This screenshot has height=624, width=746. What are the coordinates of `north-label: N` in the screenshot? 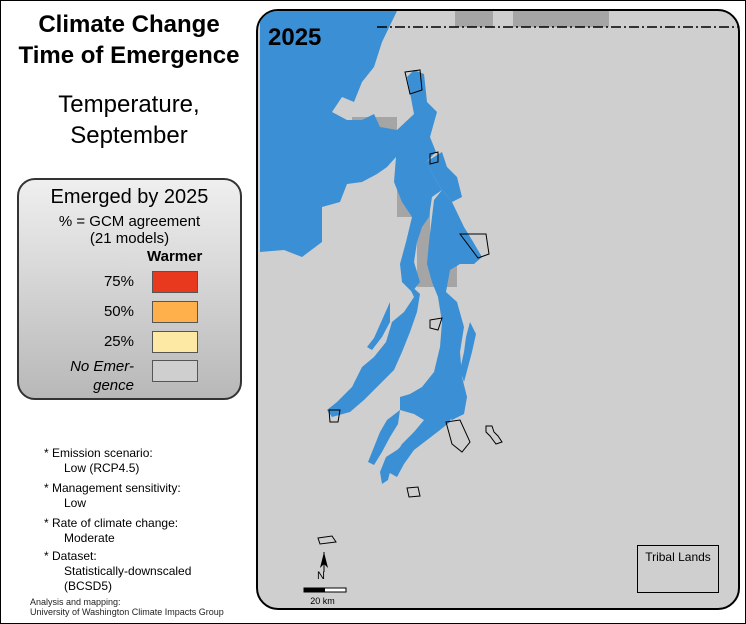 It's located at (321, 576).